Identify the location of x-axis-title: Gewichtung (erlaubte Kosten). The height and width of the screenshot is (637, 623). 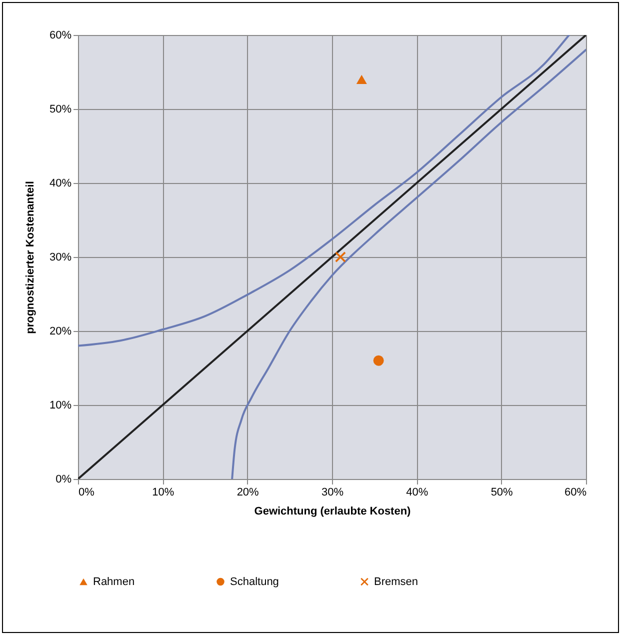
(333, 512).